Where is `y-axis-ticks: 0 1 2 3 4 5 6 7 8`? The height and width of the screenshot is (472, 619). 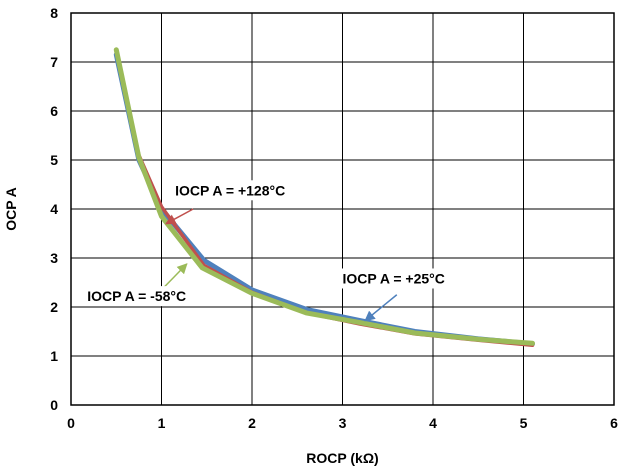
y-axis-ticks: 0 1 2 3 4 5 6 7 8 is located at coordinates (54, 209).